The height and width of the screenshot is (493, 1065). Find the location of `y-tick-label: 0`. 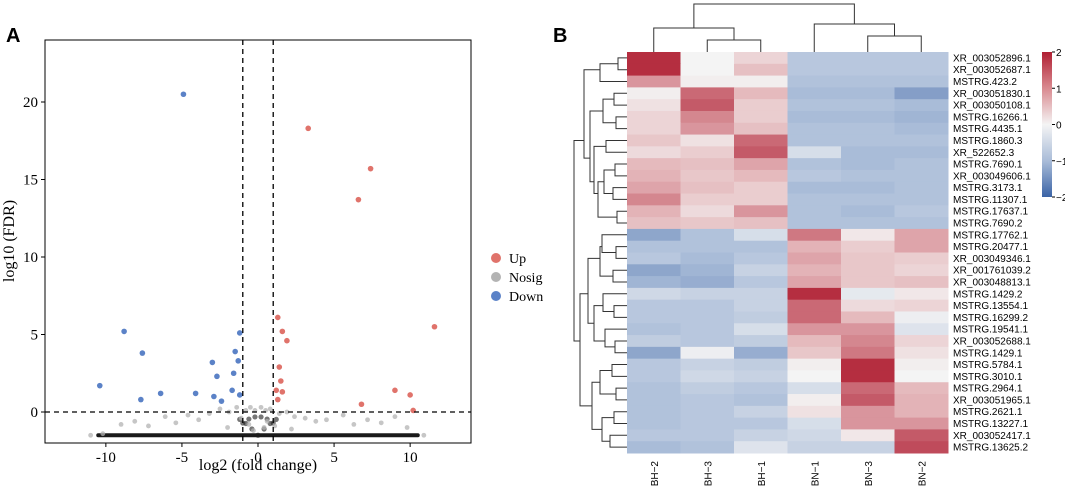

y-tick-label: 0 is located at coordinates (35, 413).